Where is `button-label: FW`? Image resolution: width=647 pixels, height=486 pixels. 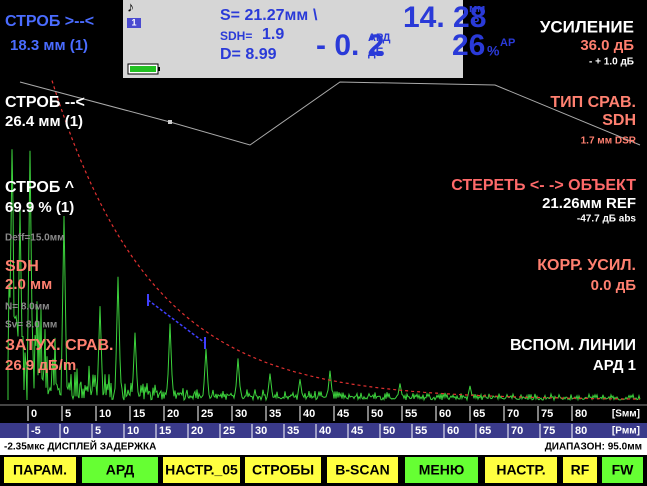 button-label: FW is located at coordinates (623, 470).